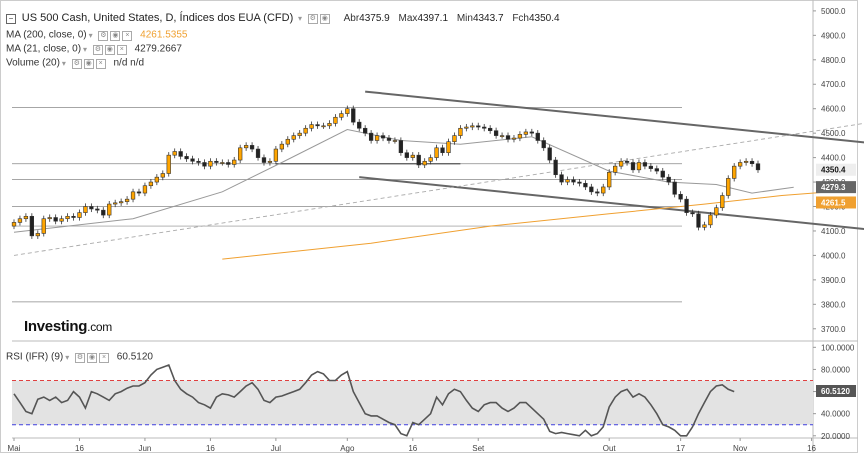 This screenshot has height=459, width=864. What do you see at coordinates (835, 391) in the screenshot?
I see `rsi-tag: 60.5120` at bounding box center [835, 391].